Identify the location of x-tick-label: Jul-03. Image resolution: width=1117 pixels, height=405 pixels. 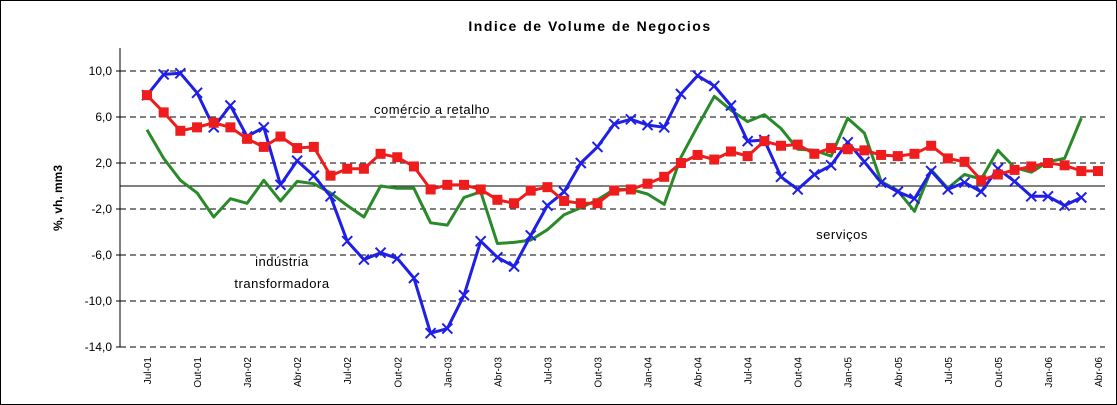
(548, 371).